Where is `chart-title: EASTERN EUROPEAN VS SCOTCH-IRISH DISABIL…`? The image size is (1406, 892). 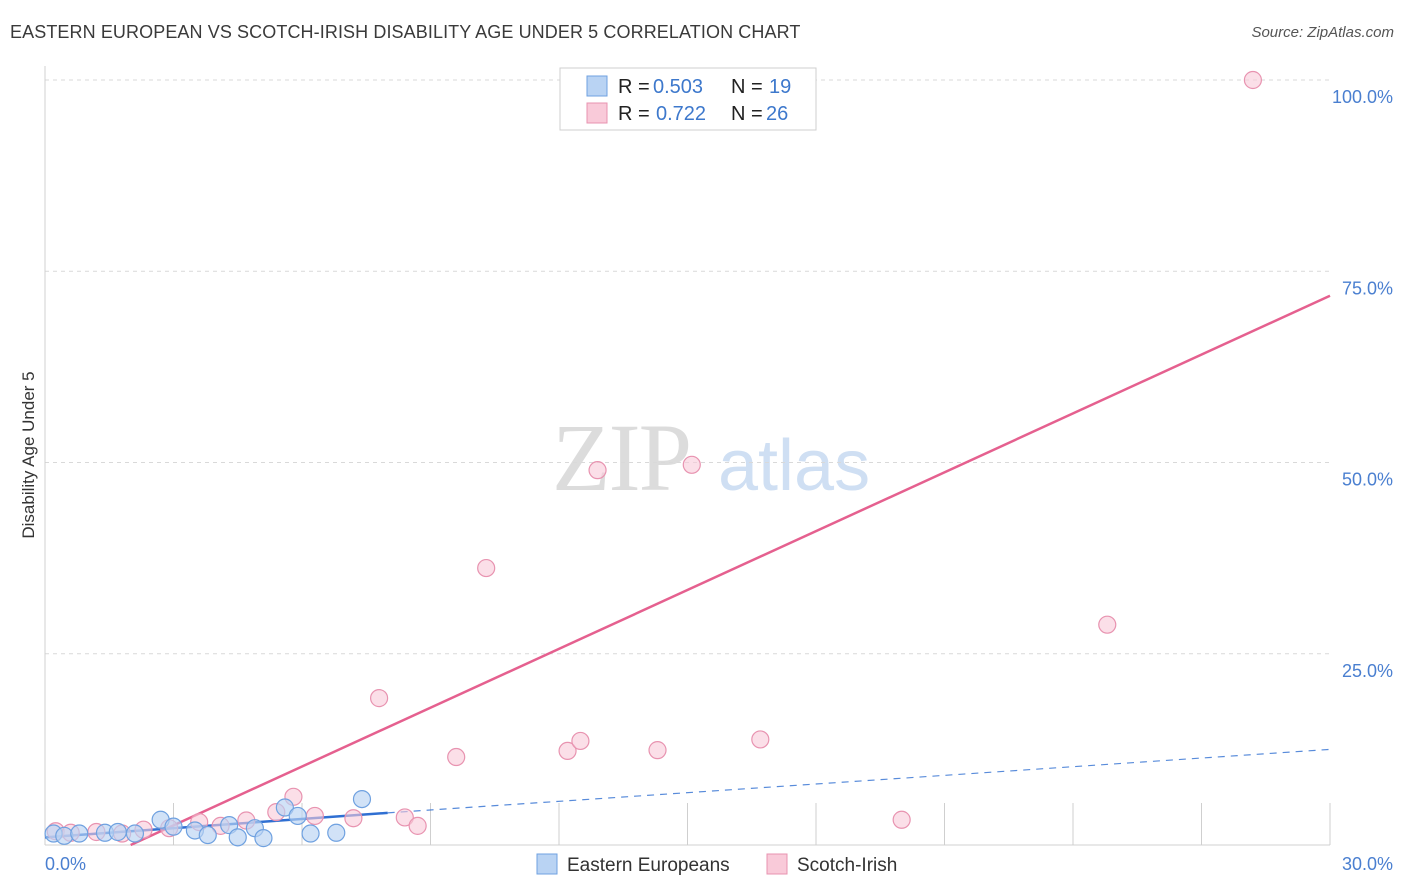 chart-title: EASTERN EUROPEAN VS SCOTCH-IRISH DISABIL… is located at coordinates (405, 32).